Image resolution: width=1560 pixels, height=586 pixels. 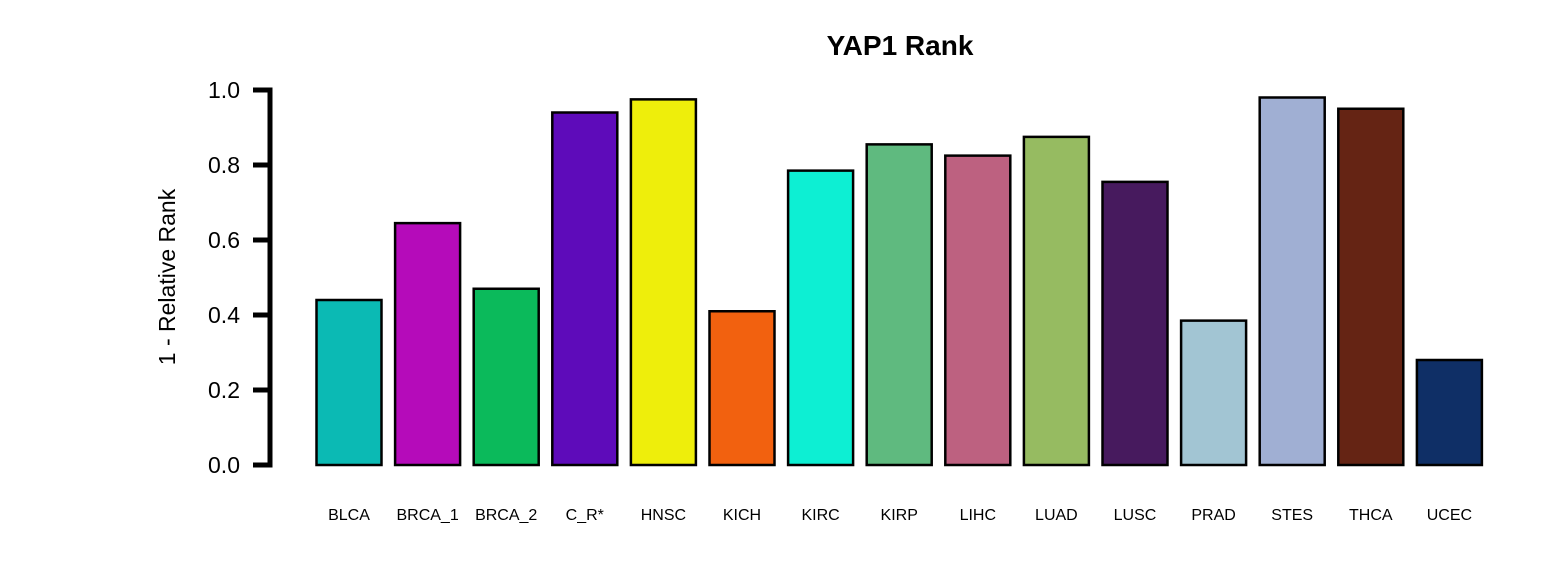 What do you see at coordinates (1292, 515) in the screenshot?
I see `x-tick-label: STES` at bounding box center [1292, 515].